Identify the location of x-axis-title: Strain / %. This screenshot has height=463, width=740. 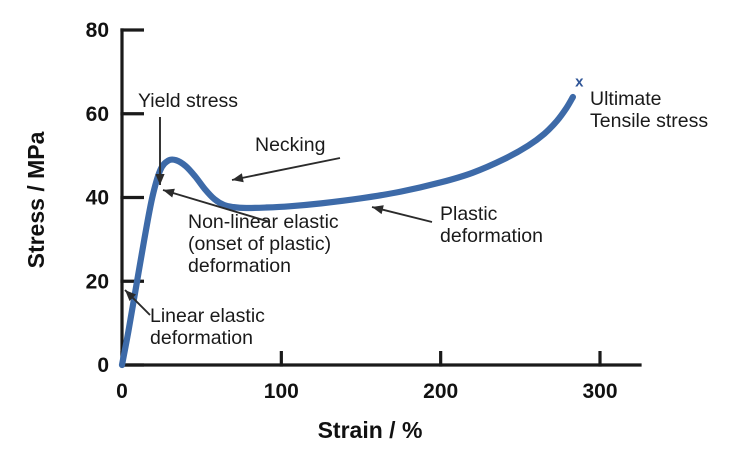
(370, 430).